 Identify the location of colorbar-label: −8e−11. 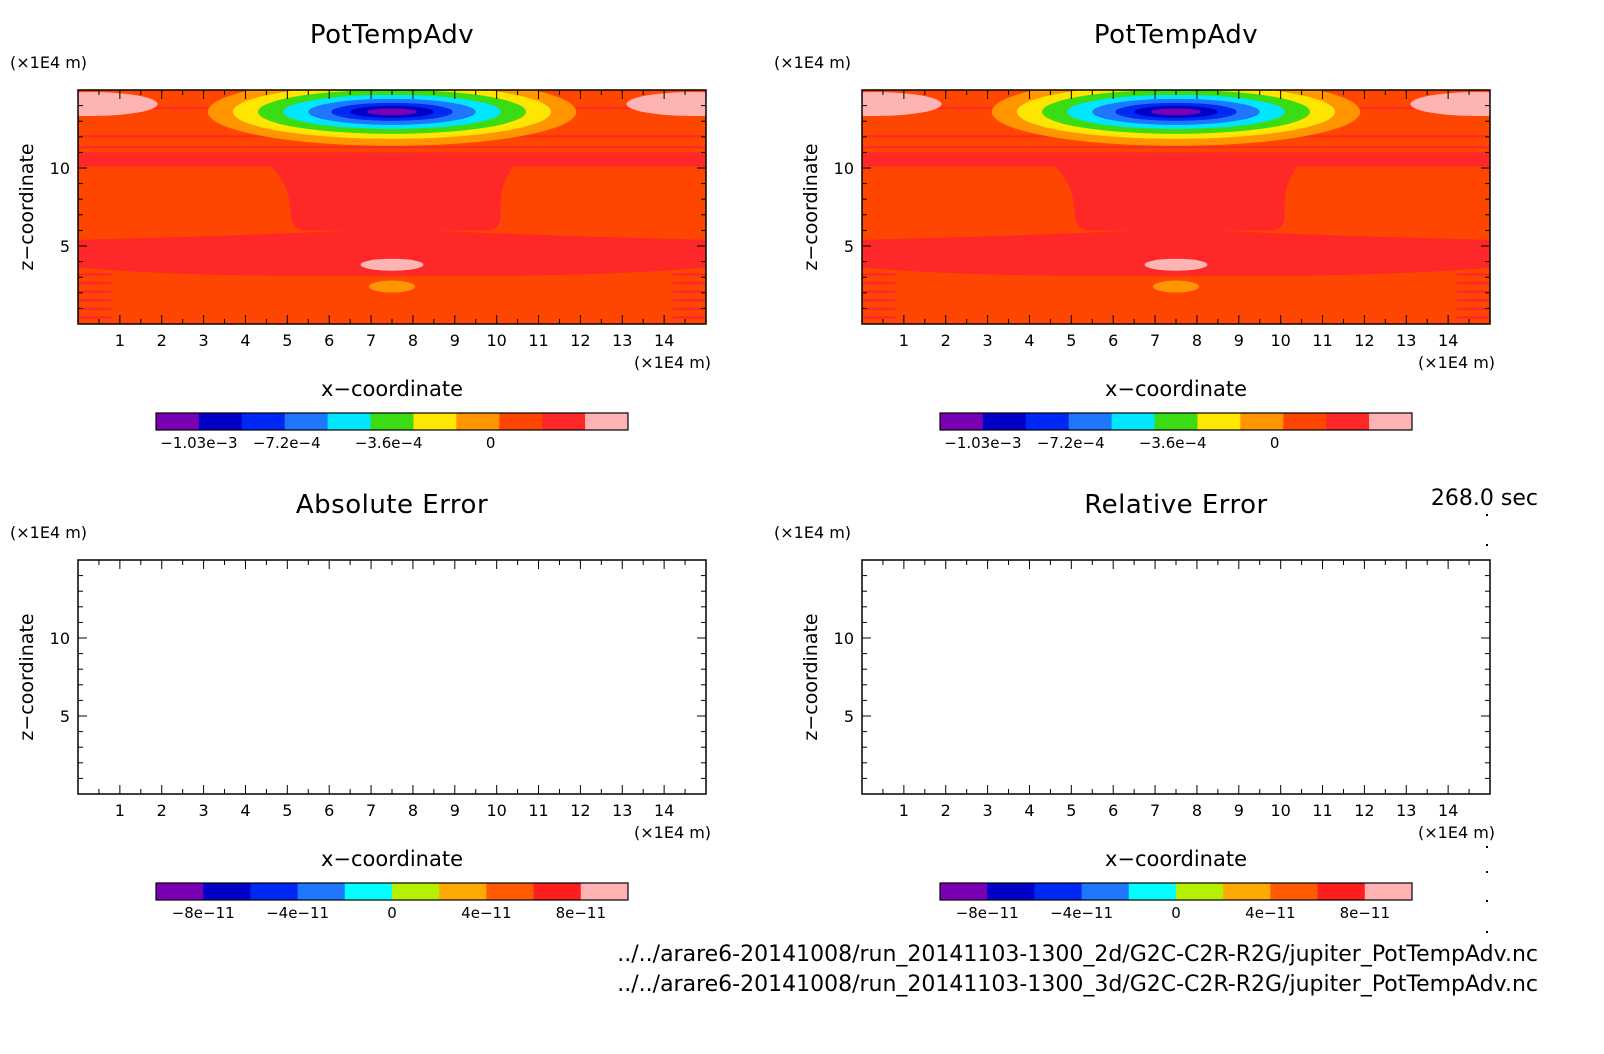
(987, 913).